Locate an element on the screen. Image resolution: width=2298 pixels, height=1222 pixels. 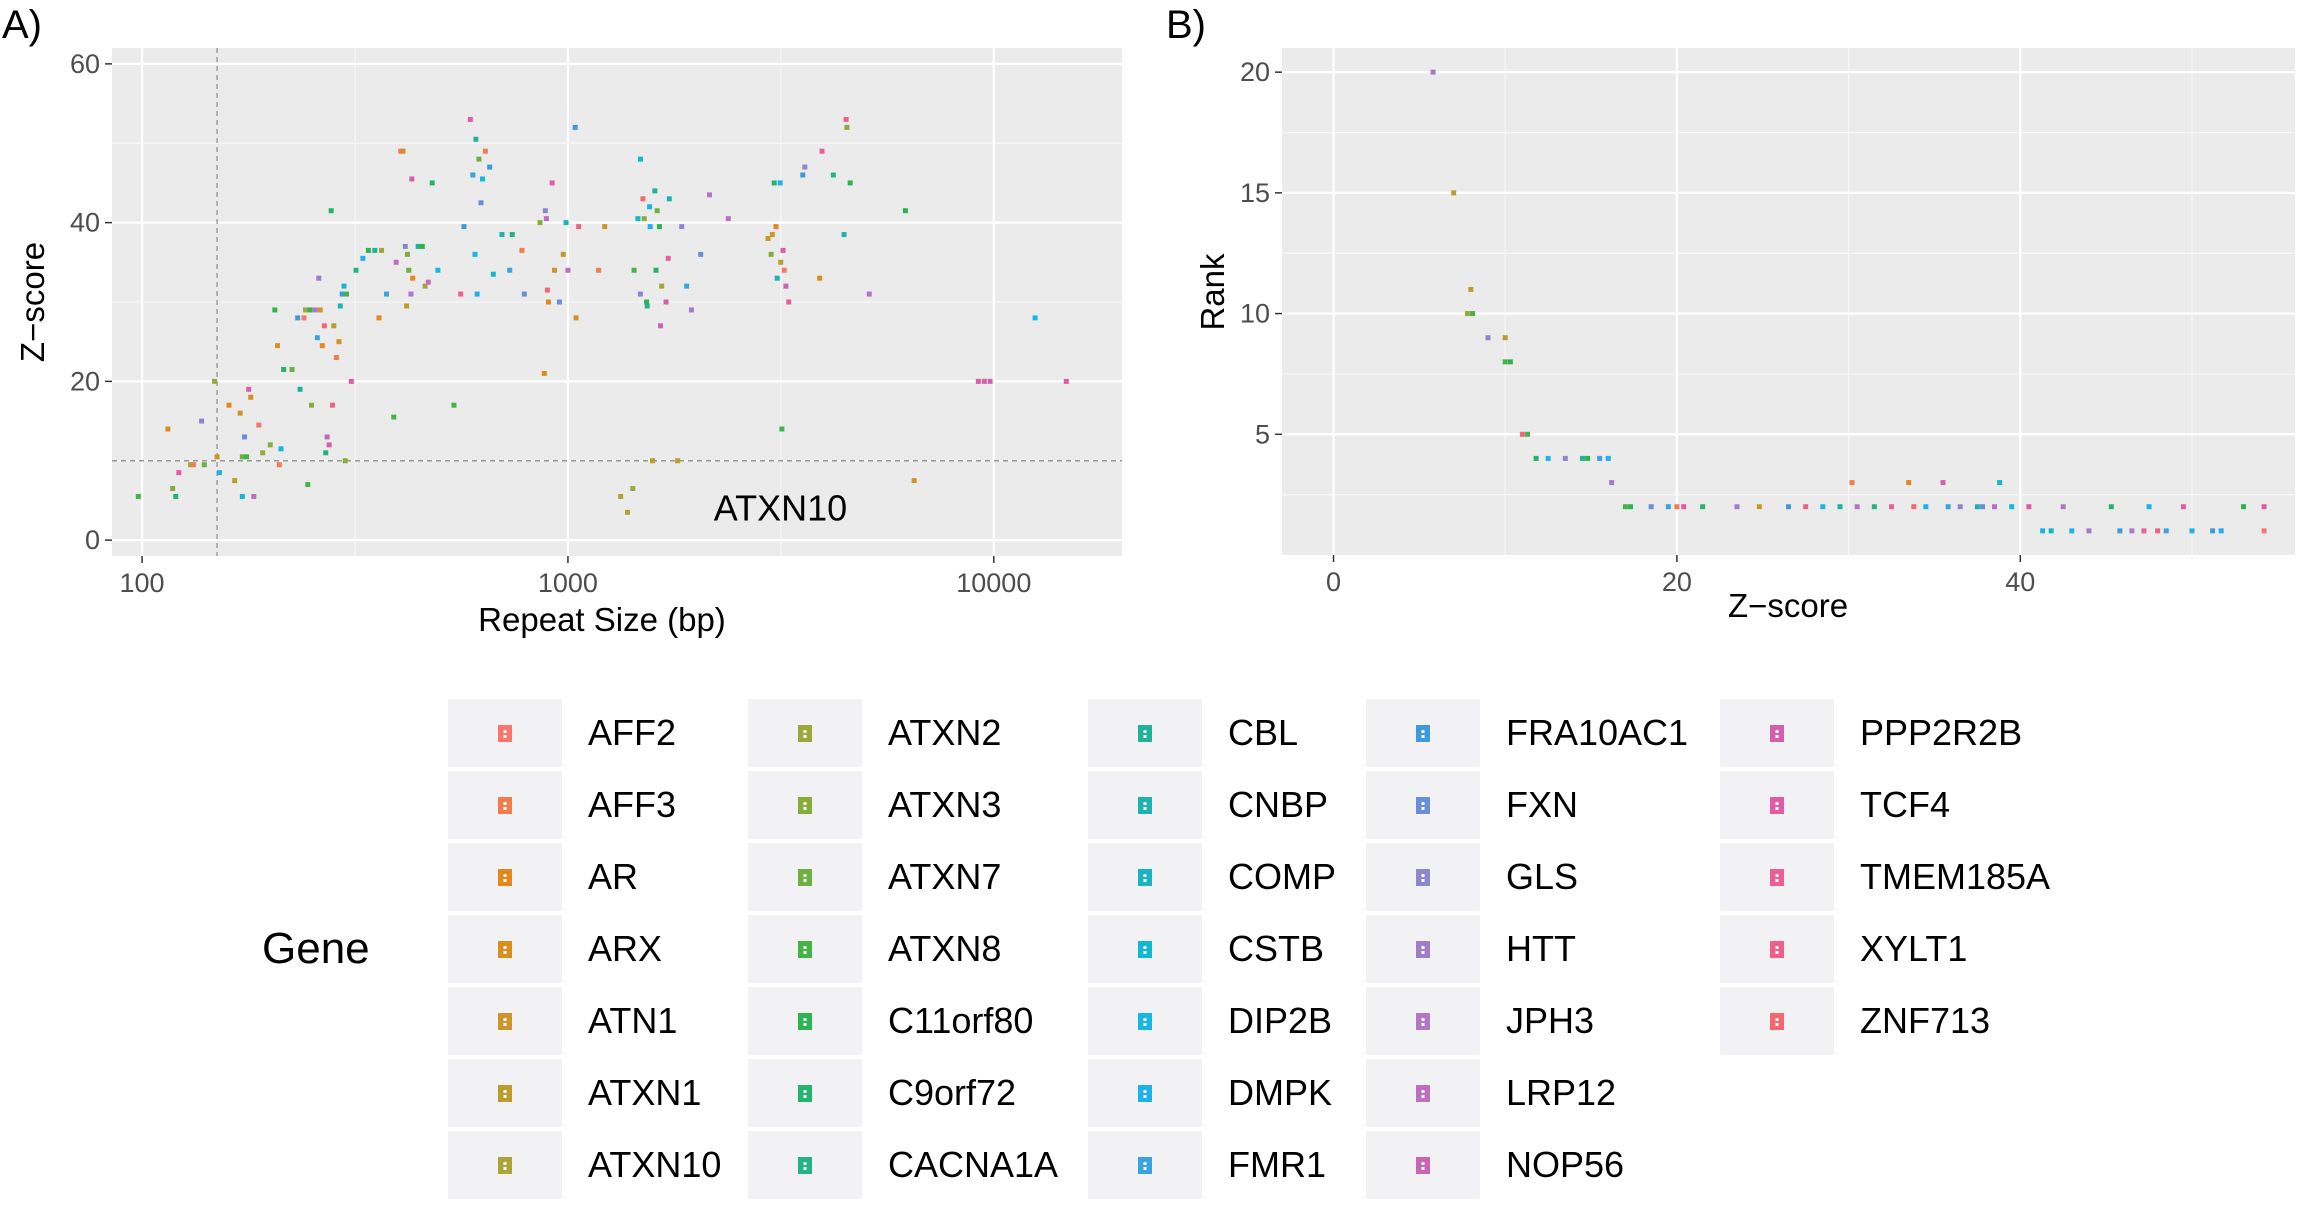
legend-item-dmpk: DMPK is located at coordinates (1210, 1093).